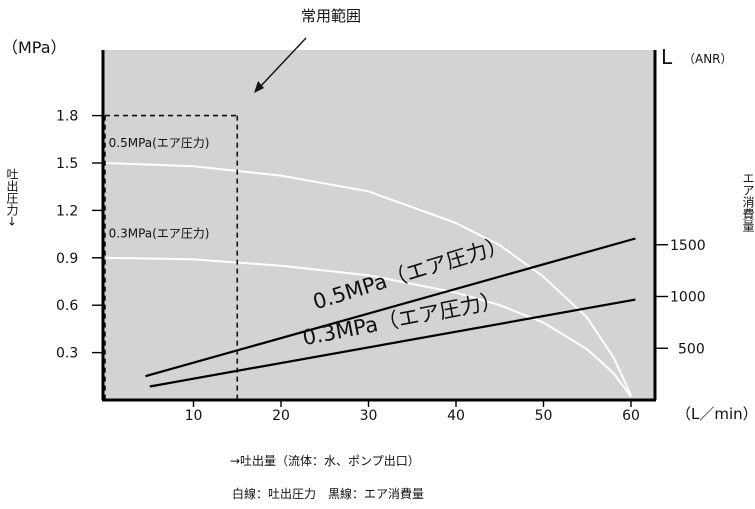  I want to click on x-tick-label: 40, so click(456, 416).